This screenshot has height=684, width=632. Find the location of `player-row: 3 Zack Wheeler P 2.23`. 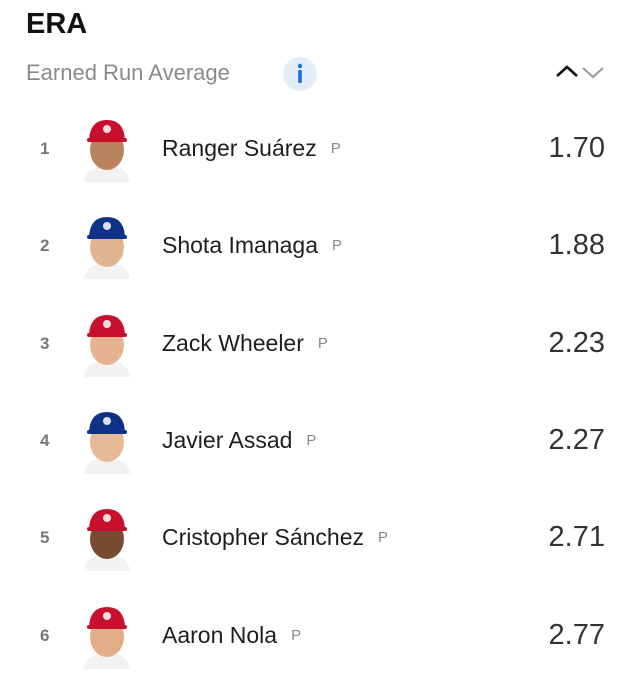

player-row: 3 Zack Wheeler P 2.23 is located at coordinates (316, 343).